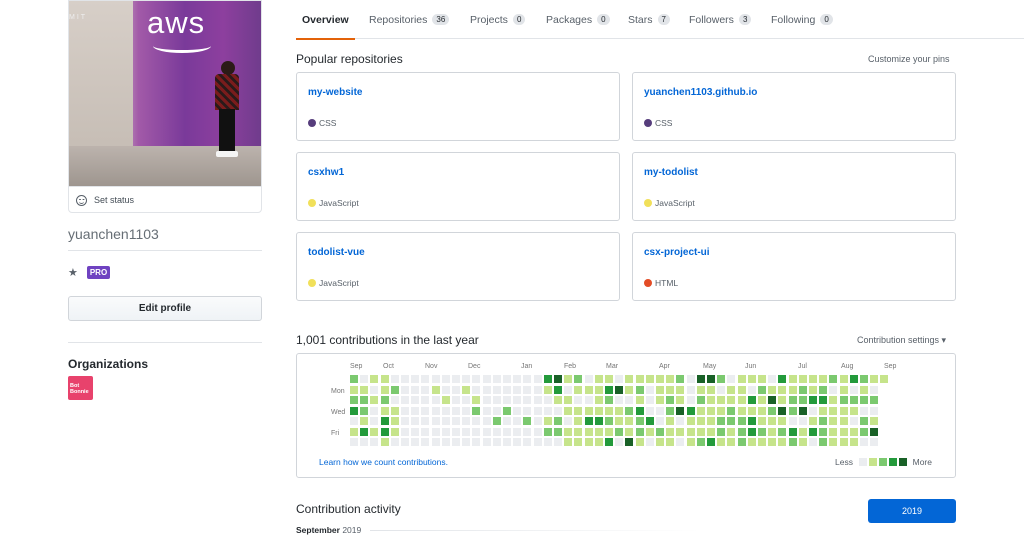 This screenshot has height=538, width=1024. Describe the element at coordinates (701, 92) in the screenshot. I see `repo-link: yuanchen1103.github.io` at that location.